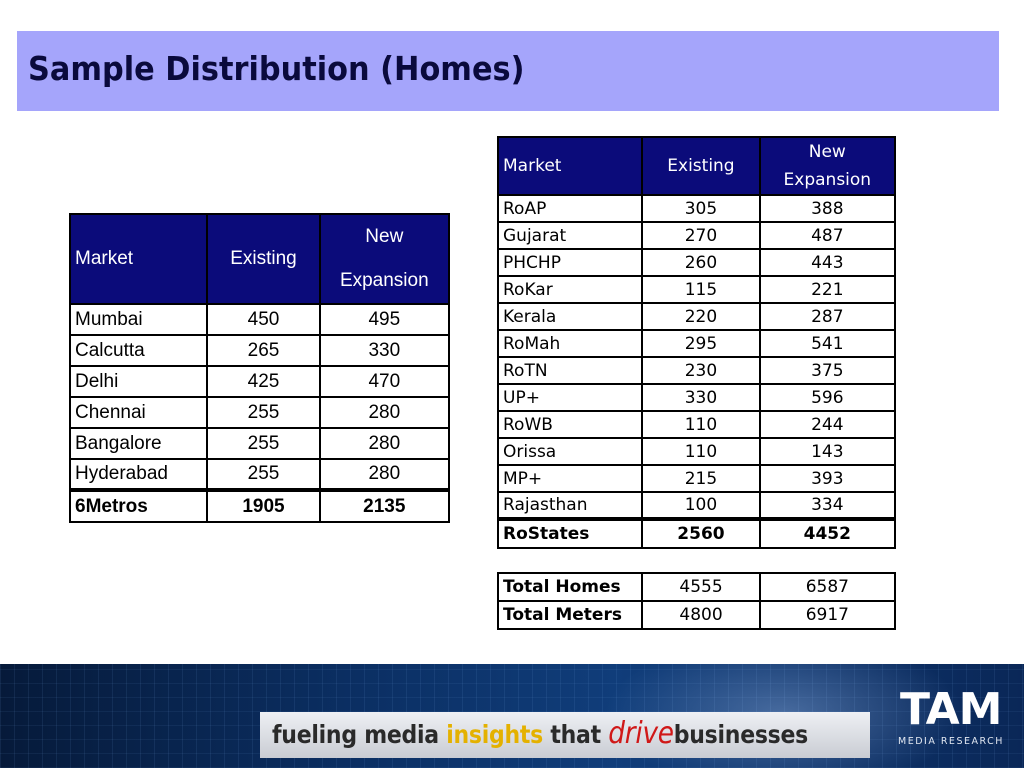 The width and height of the screenshot is (1024, 768). I want to click on total-new-expansion-cell: 4452, so click(827, 533).